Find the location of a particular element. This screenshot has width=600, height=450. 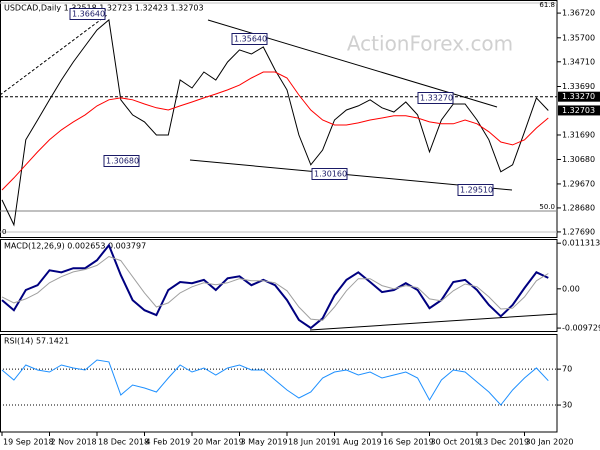

y-tick-label: 0.011313 is located at coordinates (581, 243).